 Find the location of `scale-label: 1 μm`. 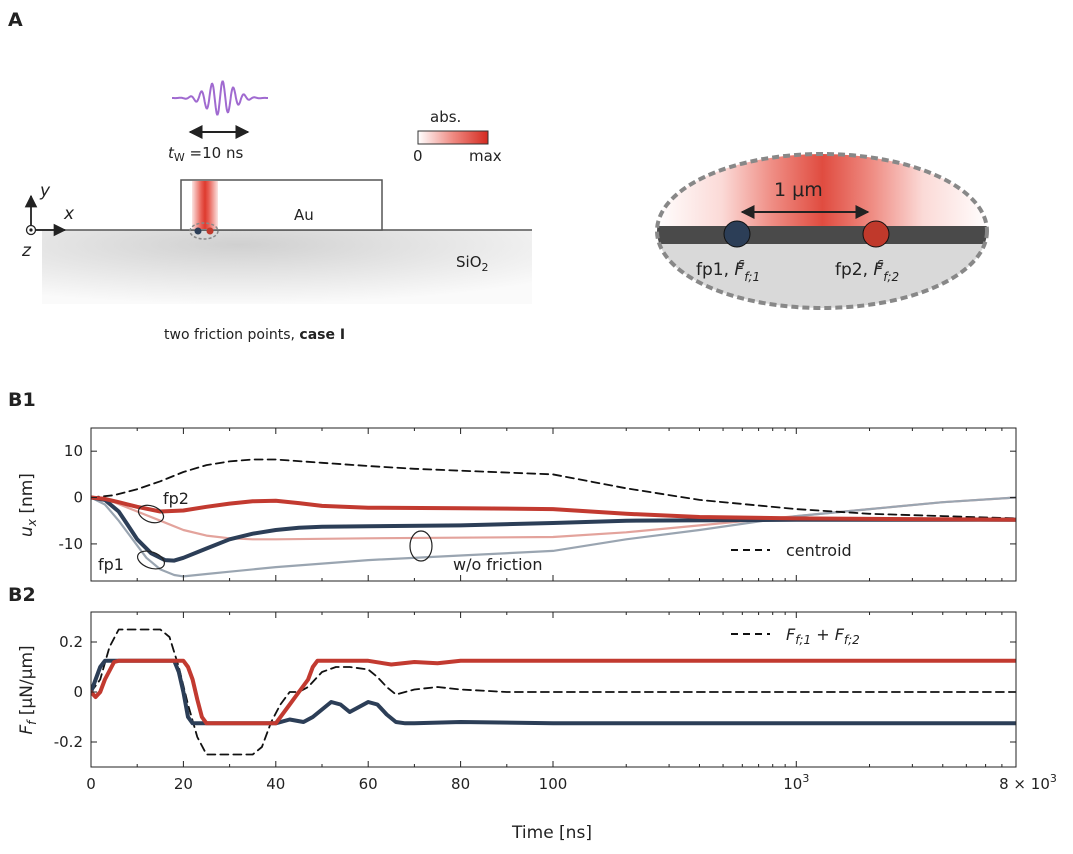

scale-label: 1 μm is located at coordinates (798, 190).